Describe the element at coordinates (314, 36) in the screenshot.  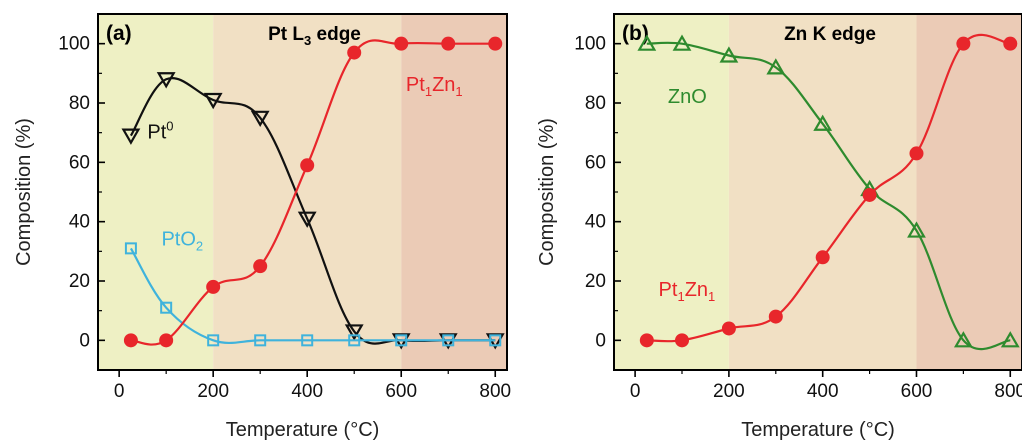
I see `edge-title: Pt L3 edge` at that location.